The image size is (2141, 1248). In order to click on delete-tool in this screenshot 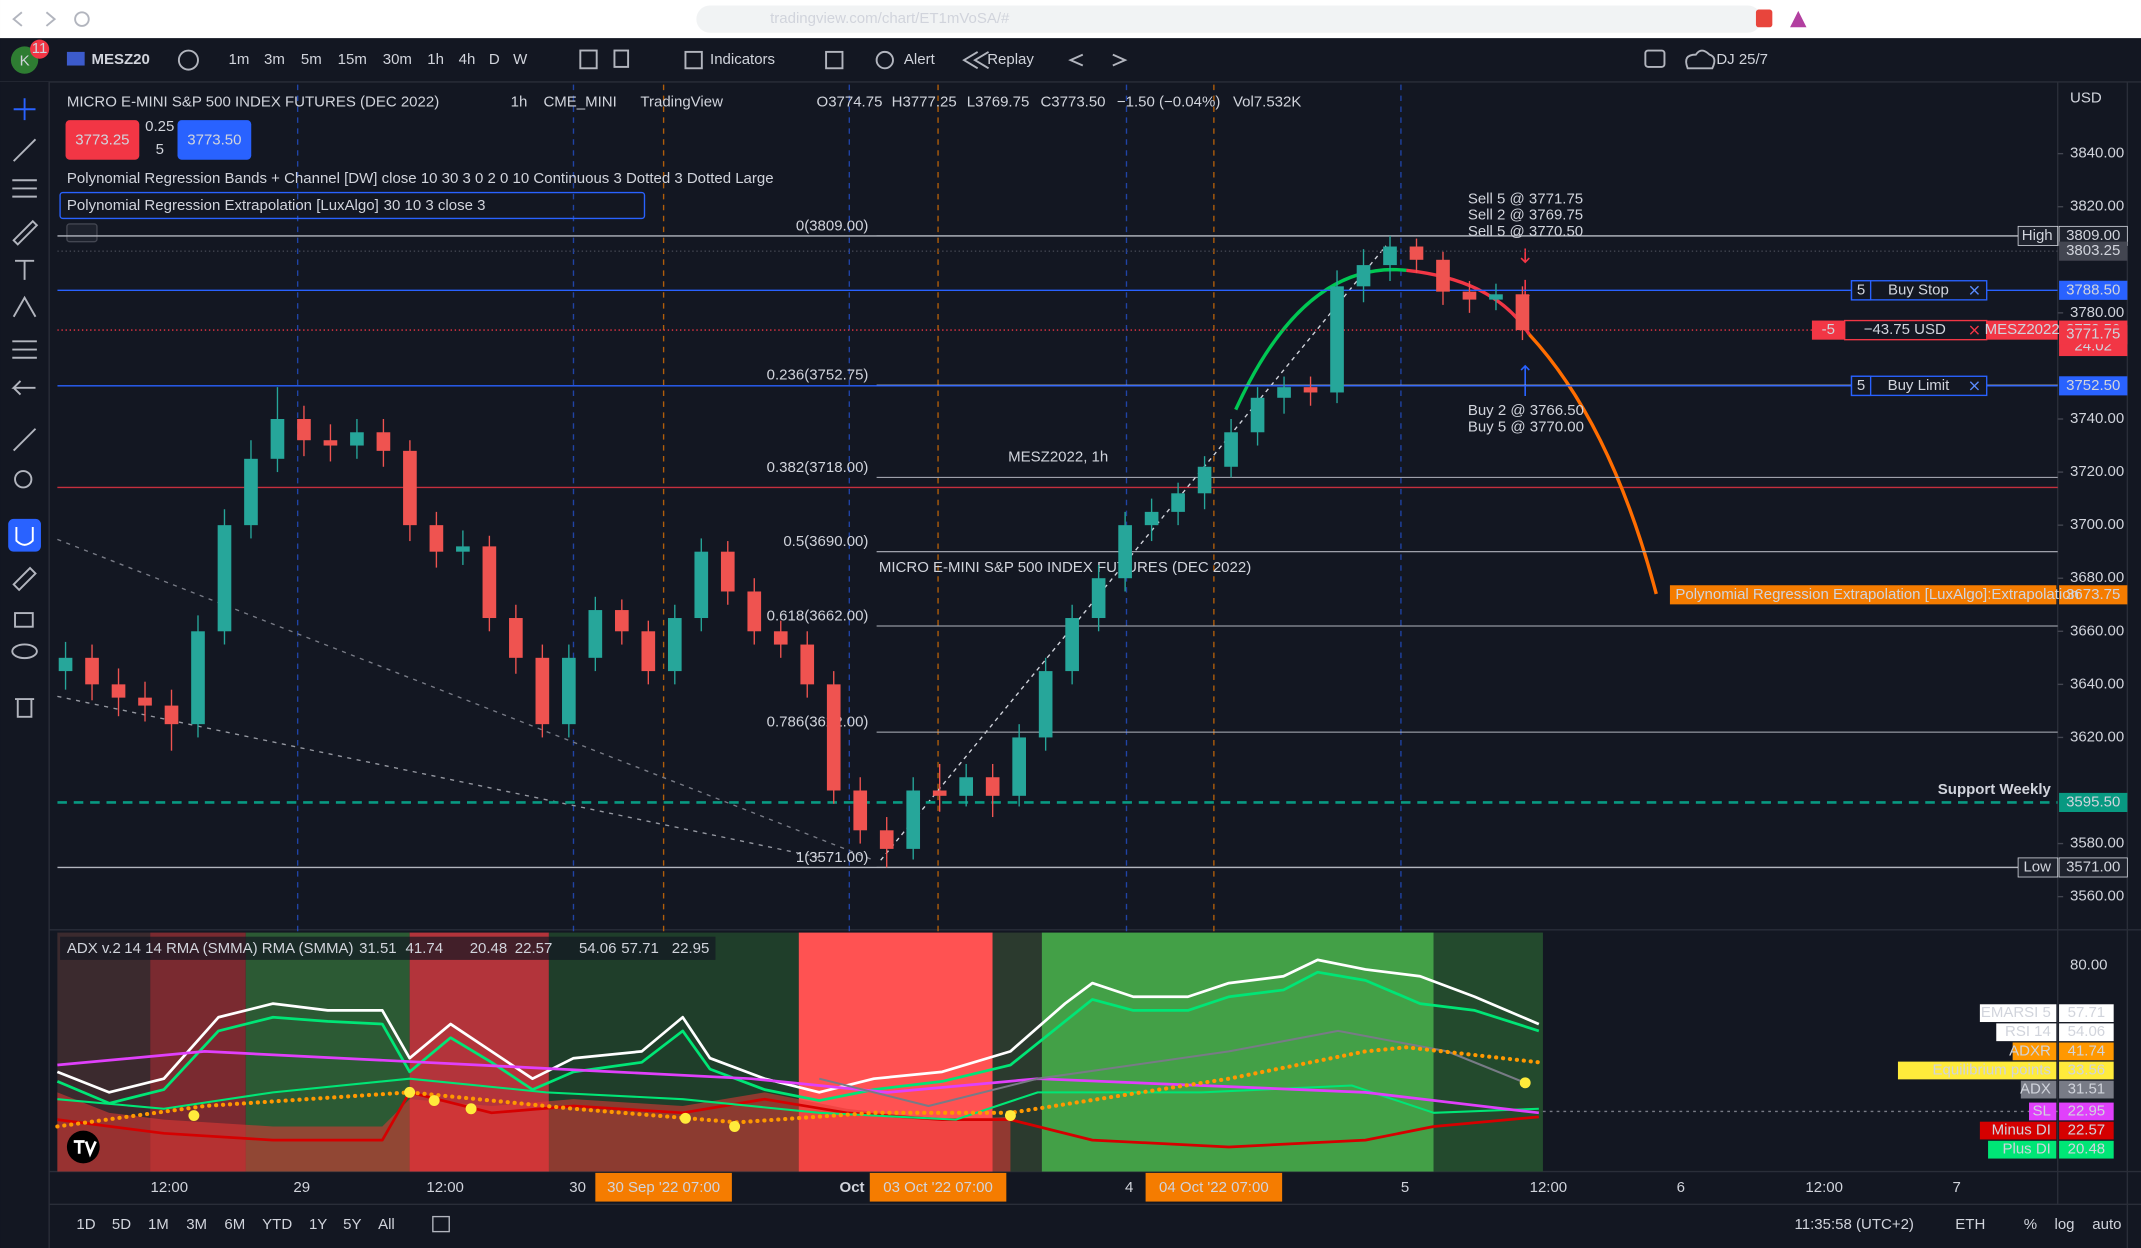, I will do `click(25, 708)`.